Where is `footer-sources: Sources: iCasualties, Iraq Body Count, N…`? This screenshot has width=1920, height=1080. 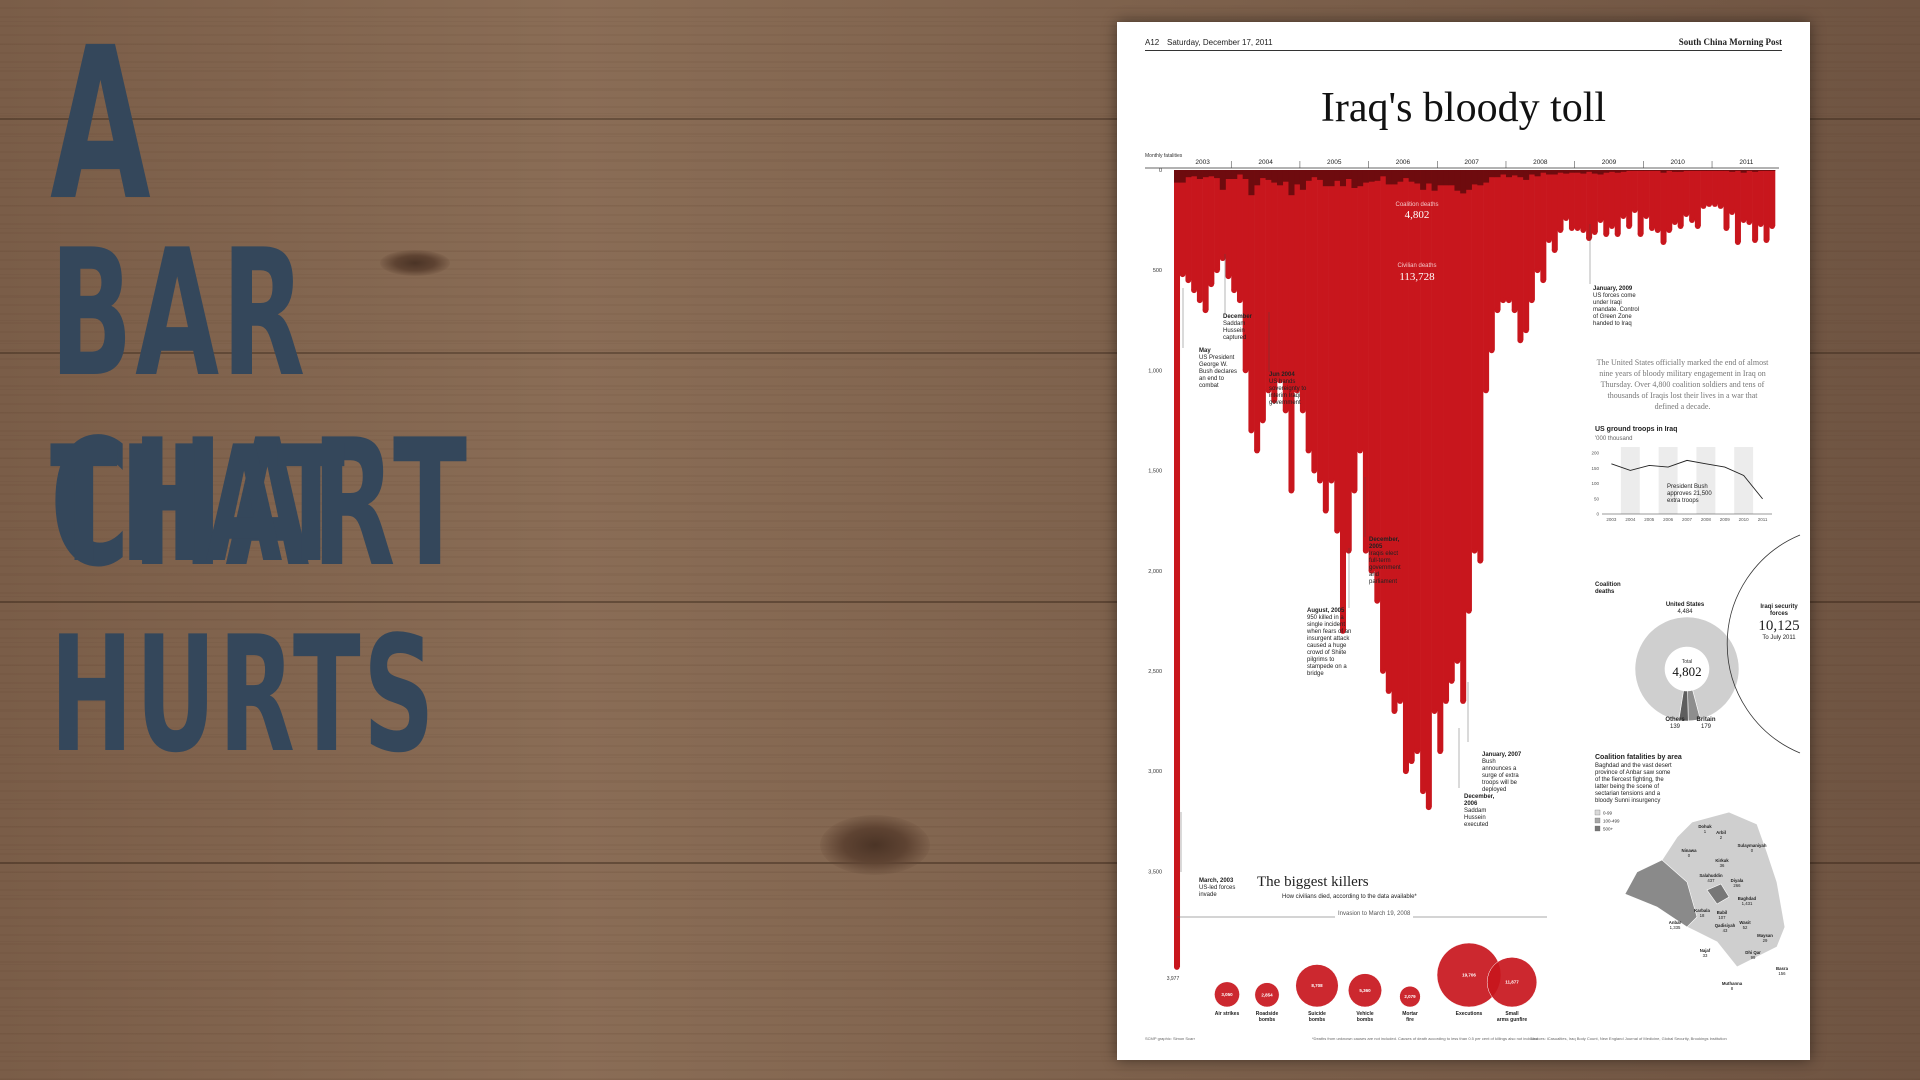 footer-sources: Sources: iCasualties, Iraq Body Count, N… is located at coordinates (1628, 1038).